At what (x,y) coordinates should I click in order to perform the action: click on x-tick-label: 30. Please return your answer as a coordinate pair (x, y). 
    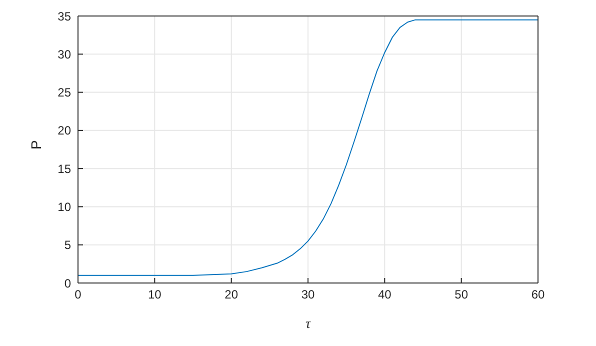
    Looking at the image, I should click on (308, 295).